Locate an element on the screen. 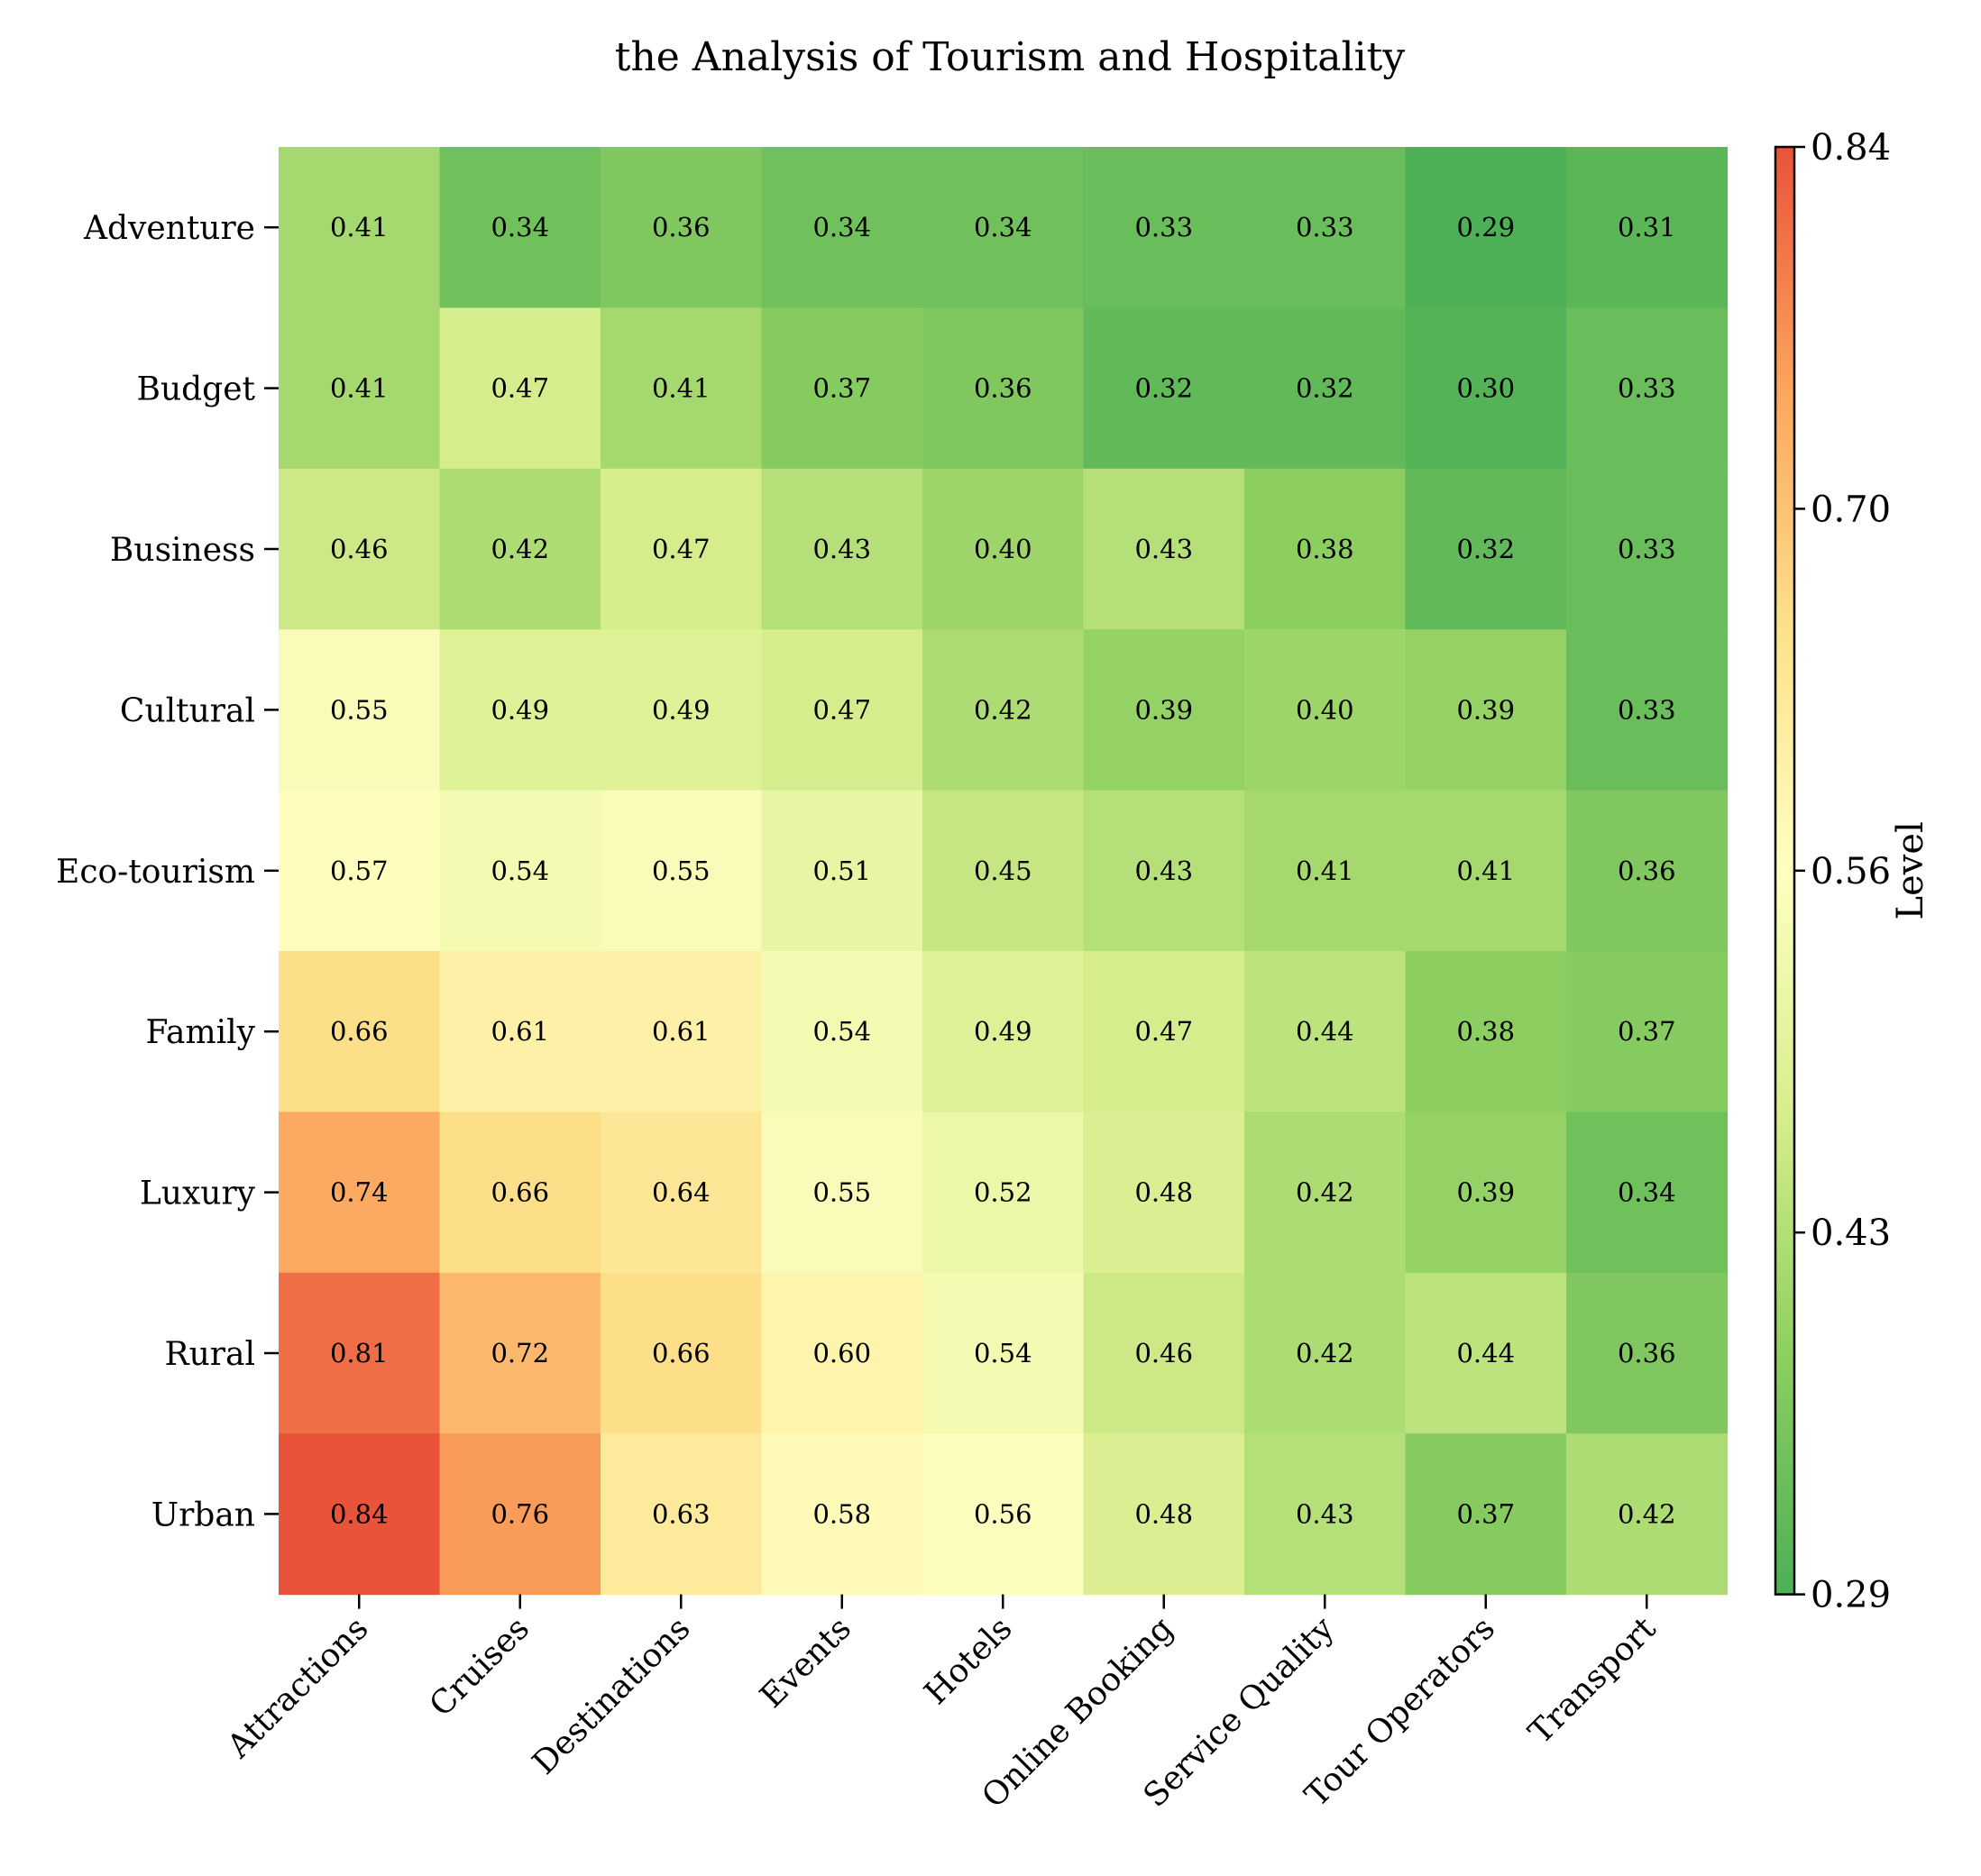 This screenshot has width=1981, height=1876. y-tick-label: Budget is located at coordinates (195, 389).